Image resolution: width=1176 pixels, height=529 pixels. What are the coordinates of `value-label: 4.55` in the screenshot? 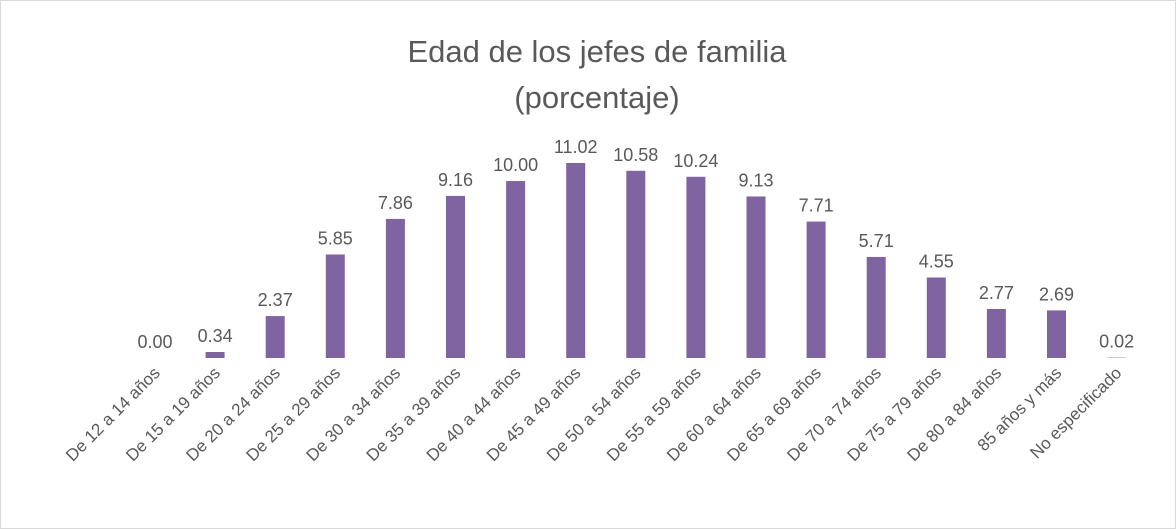 It's located at (936, 261).